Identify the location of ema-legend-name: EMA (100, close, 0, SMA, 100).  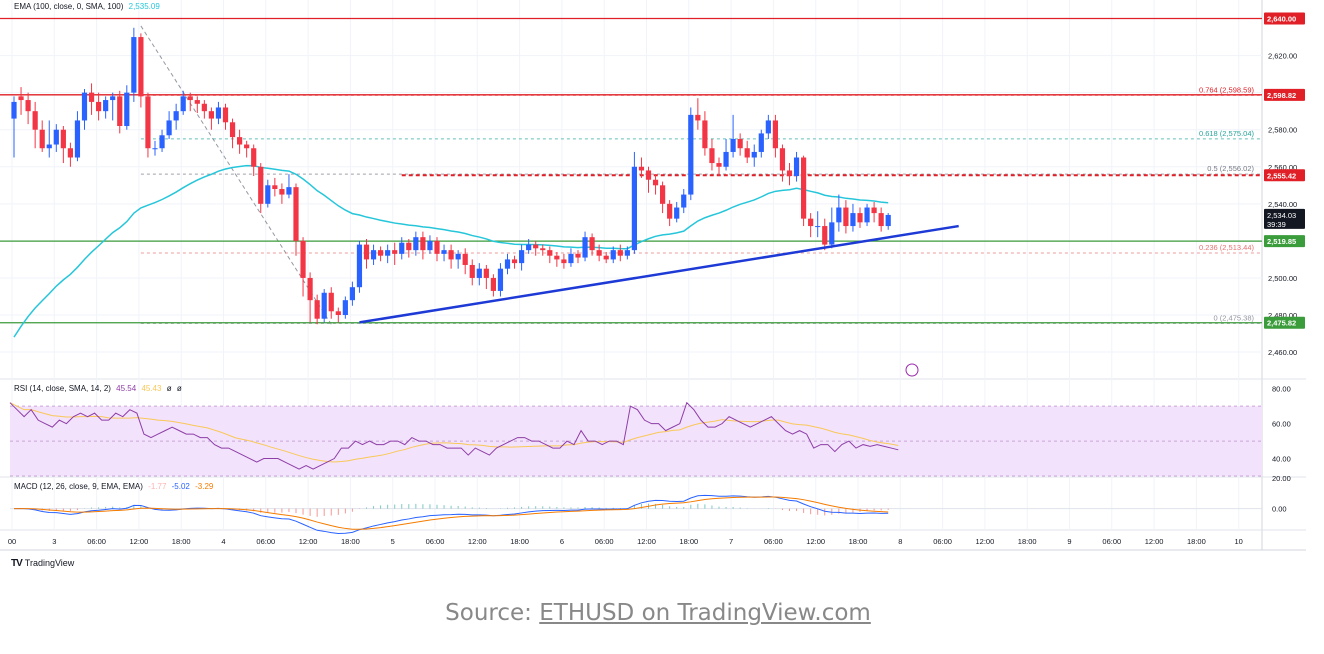
(69, 6).